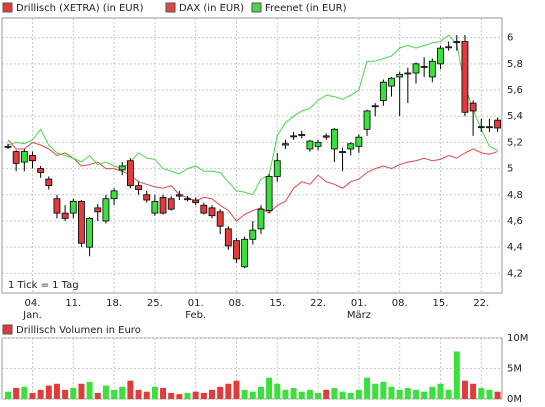 This screenshot has width=545, height=407. What do you see at coordinates (517, 338) in the screenshot?
I see `y-tick-label: 10M` at bounding box center [517, 338].